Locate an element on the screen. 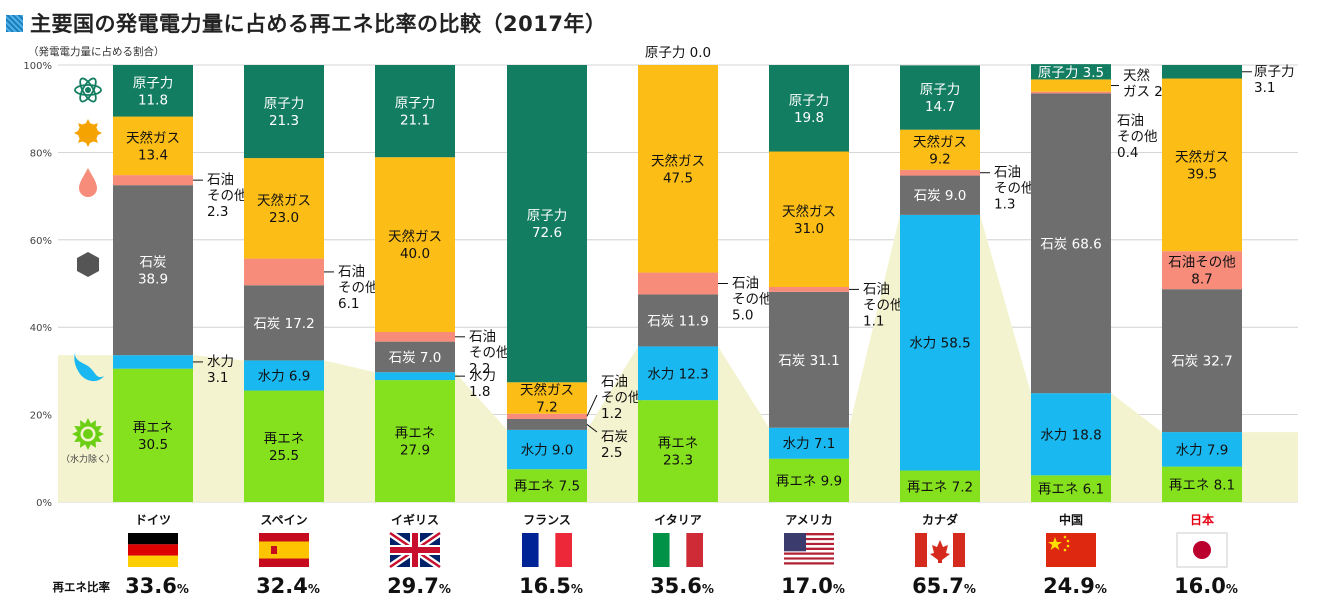  ratio-number: 16.5 is located at coordinates (545, 586).